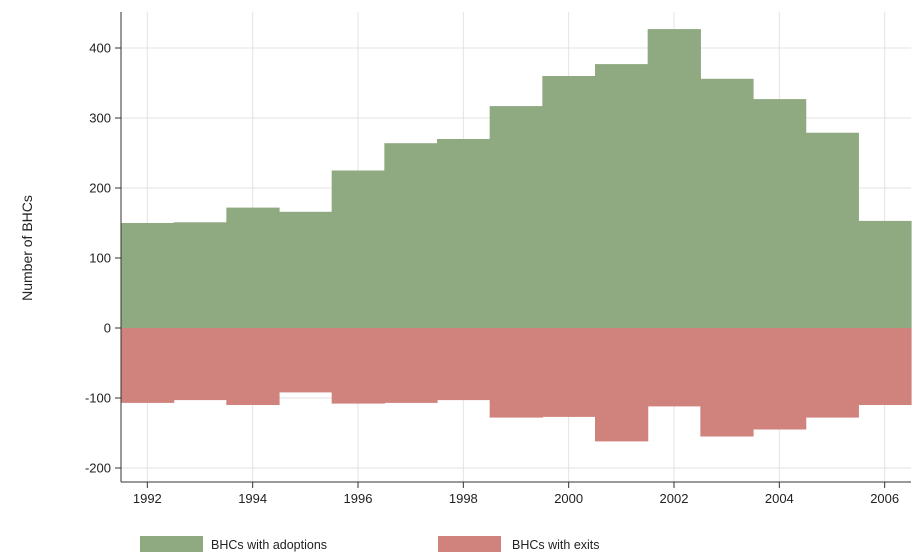 This screenshot has width=917, height=556. I want to click on y-tick-label: -100, so click(98, 398).